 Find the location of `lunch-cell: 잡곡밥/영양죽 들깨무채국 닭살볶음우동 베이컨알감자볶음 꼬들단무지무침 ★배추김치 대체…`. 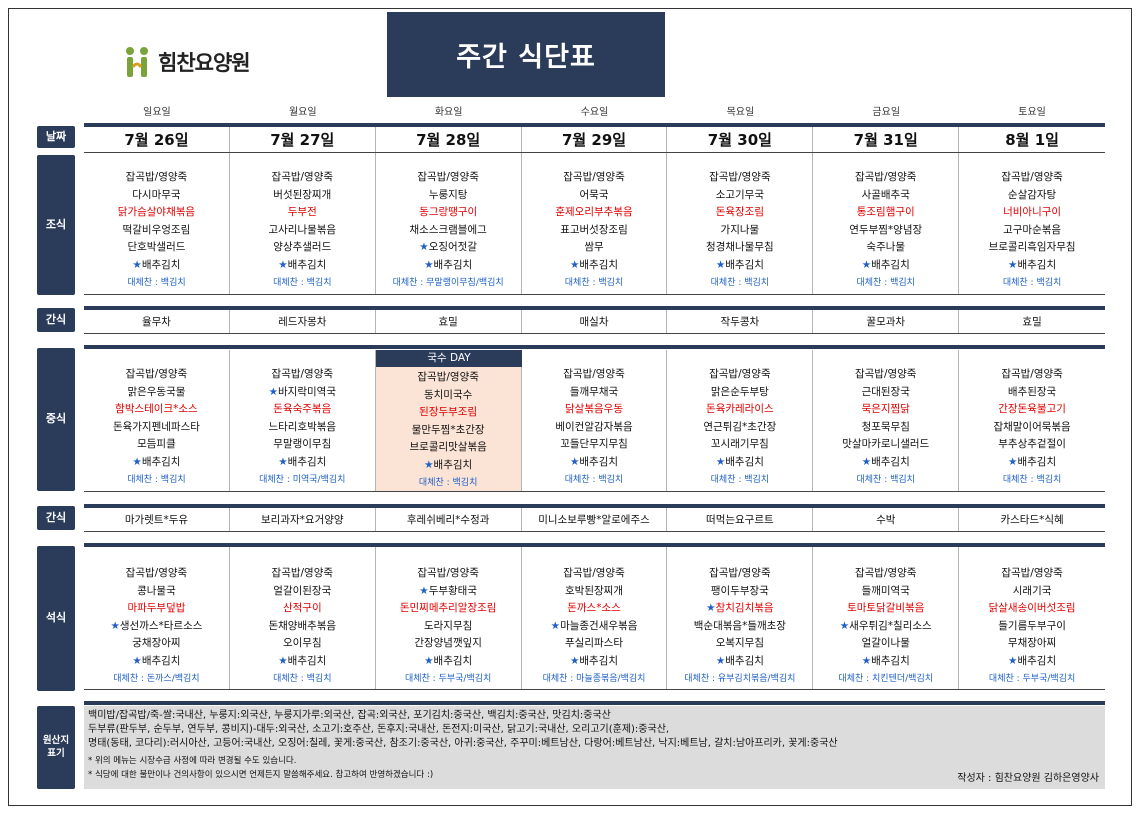

lunch-cell: 잡곡밥/영양죽 들깨무채국 닭살볶음우동 베이컨알감자볶음 꼬들단무지무침 ★배추김치 대체… is located at coordinates (595, 420).